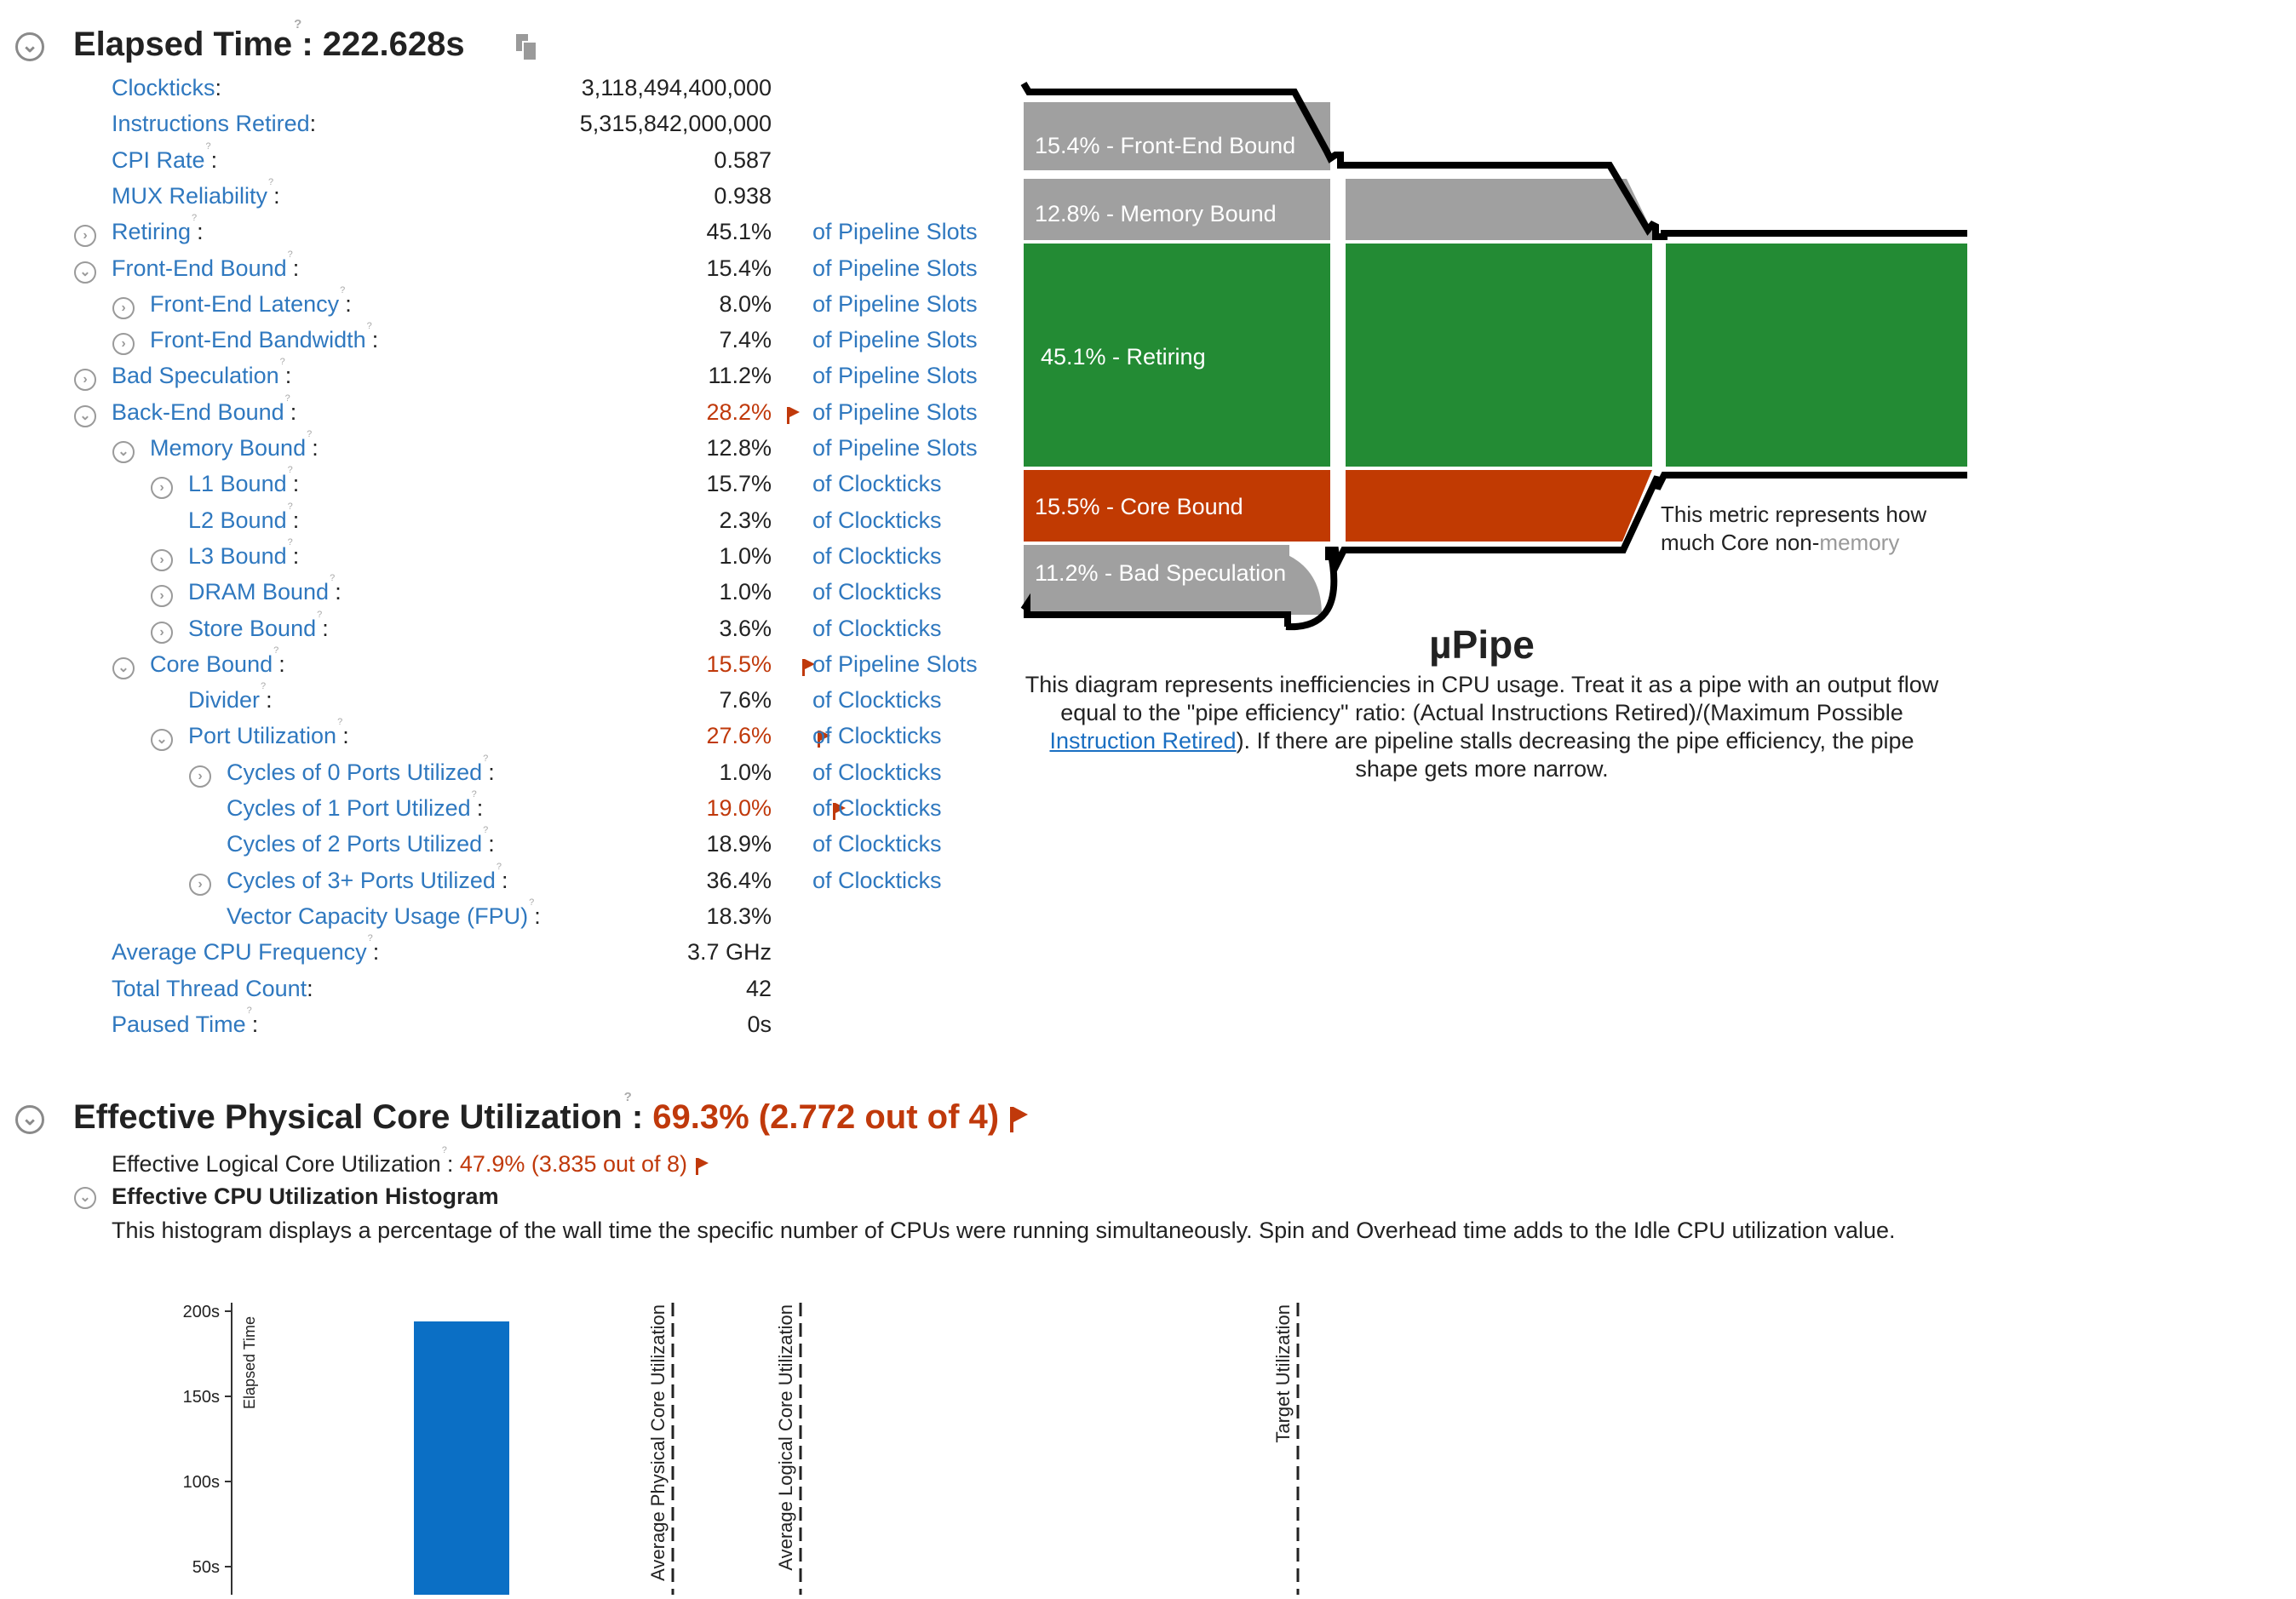 This screenshot has height=1599, width=2296. Describe the element at coordinates (29, 1119) in the screenshot. I see `core-util-toggle: ⌄` at that location.